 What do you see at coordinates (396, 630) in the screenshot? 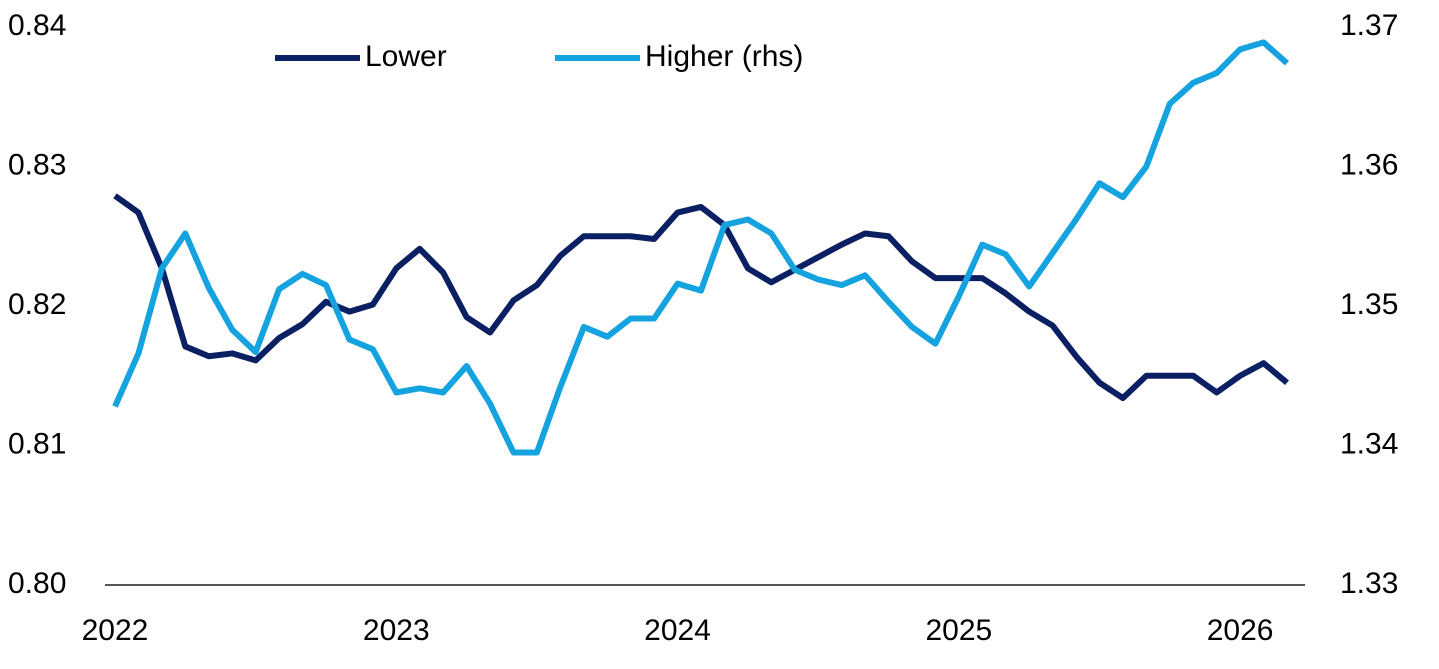
I see `x-tick-label: 2023` at bounding box center [396, 630].